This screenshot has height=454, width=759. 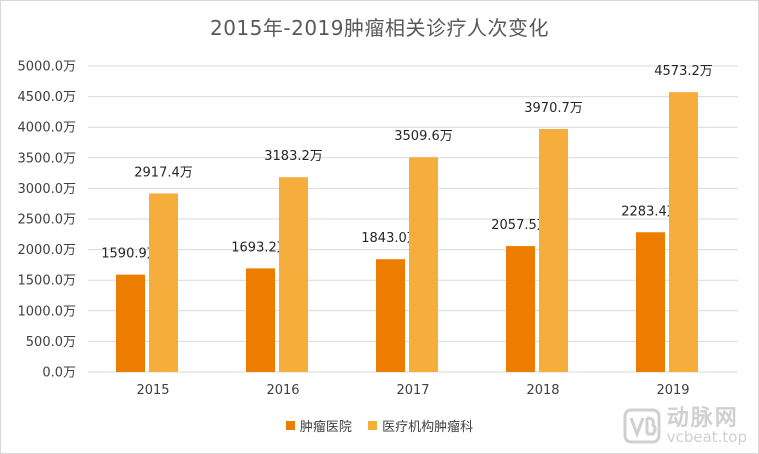 What do you see at coordinates (152, 390) in the screenshot?
I see `x-tick-label: 2015` at bounding box center [152, 390].